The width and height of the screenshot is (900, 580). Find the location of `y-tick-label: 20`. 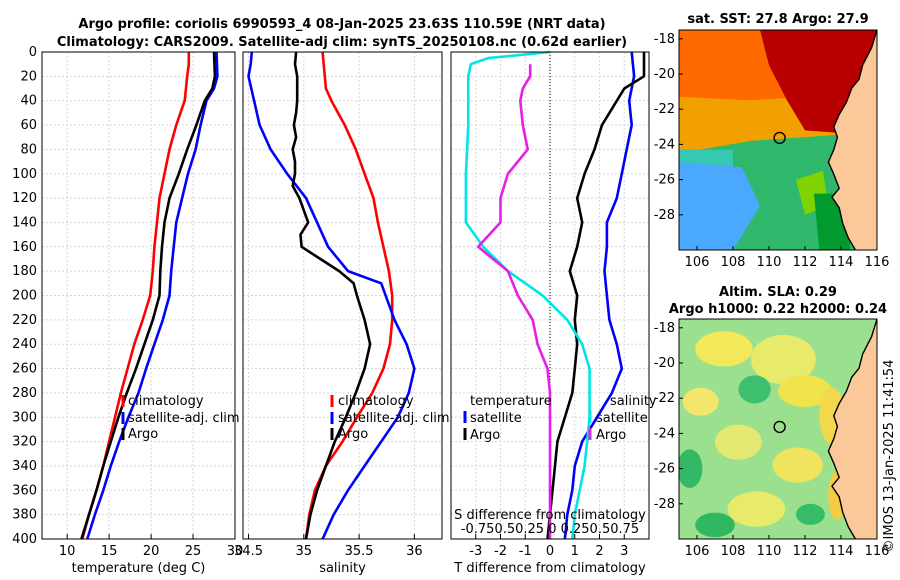

y-tick-label: 20 is located at coordinates (28, 76).